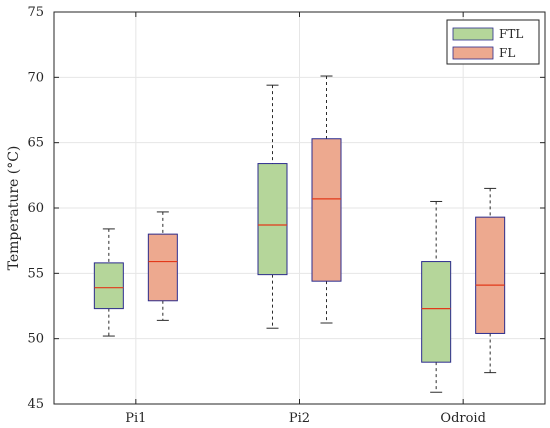 This screenshot has height=428, width=550. Describe the element at coordinates (493, 42) in the screenshot. I see `legend: FTL FL` at that location.